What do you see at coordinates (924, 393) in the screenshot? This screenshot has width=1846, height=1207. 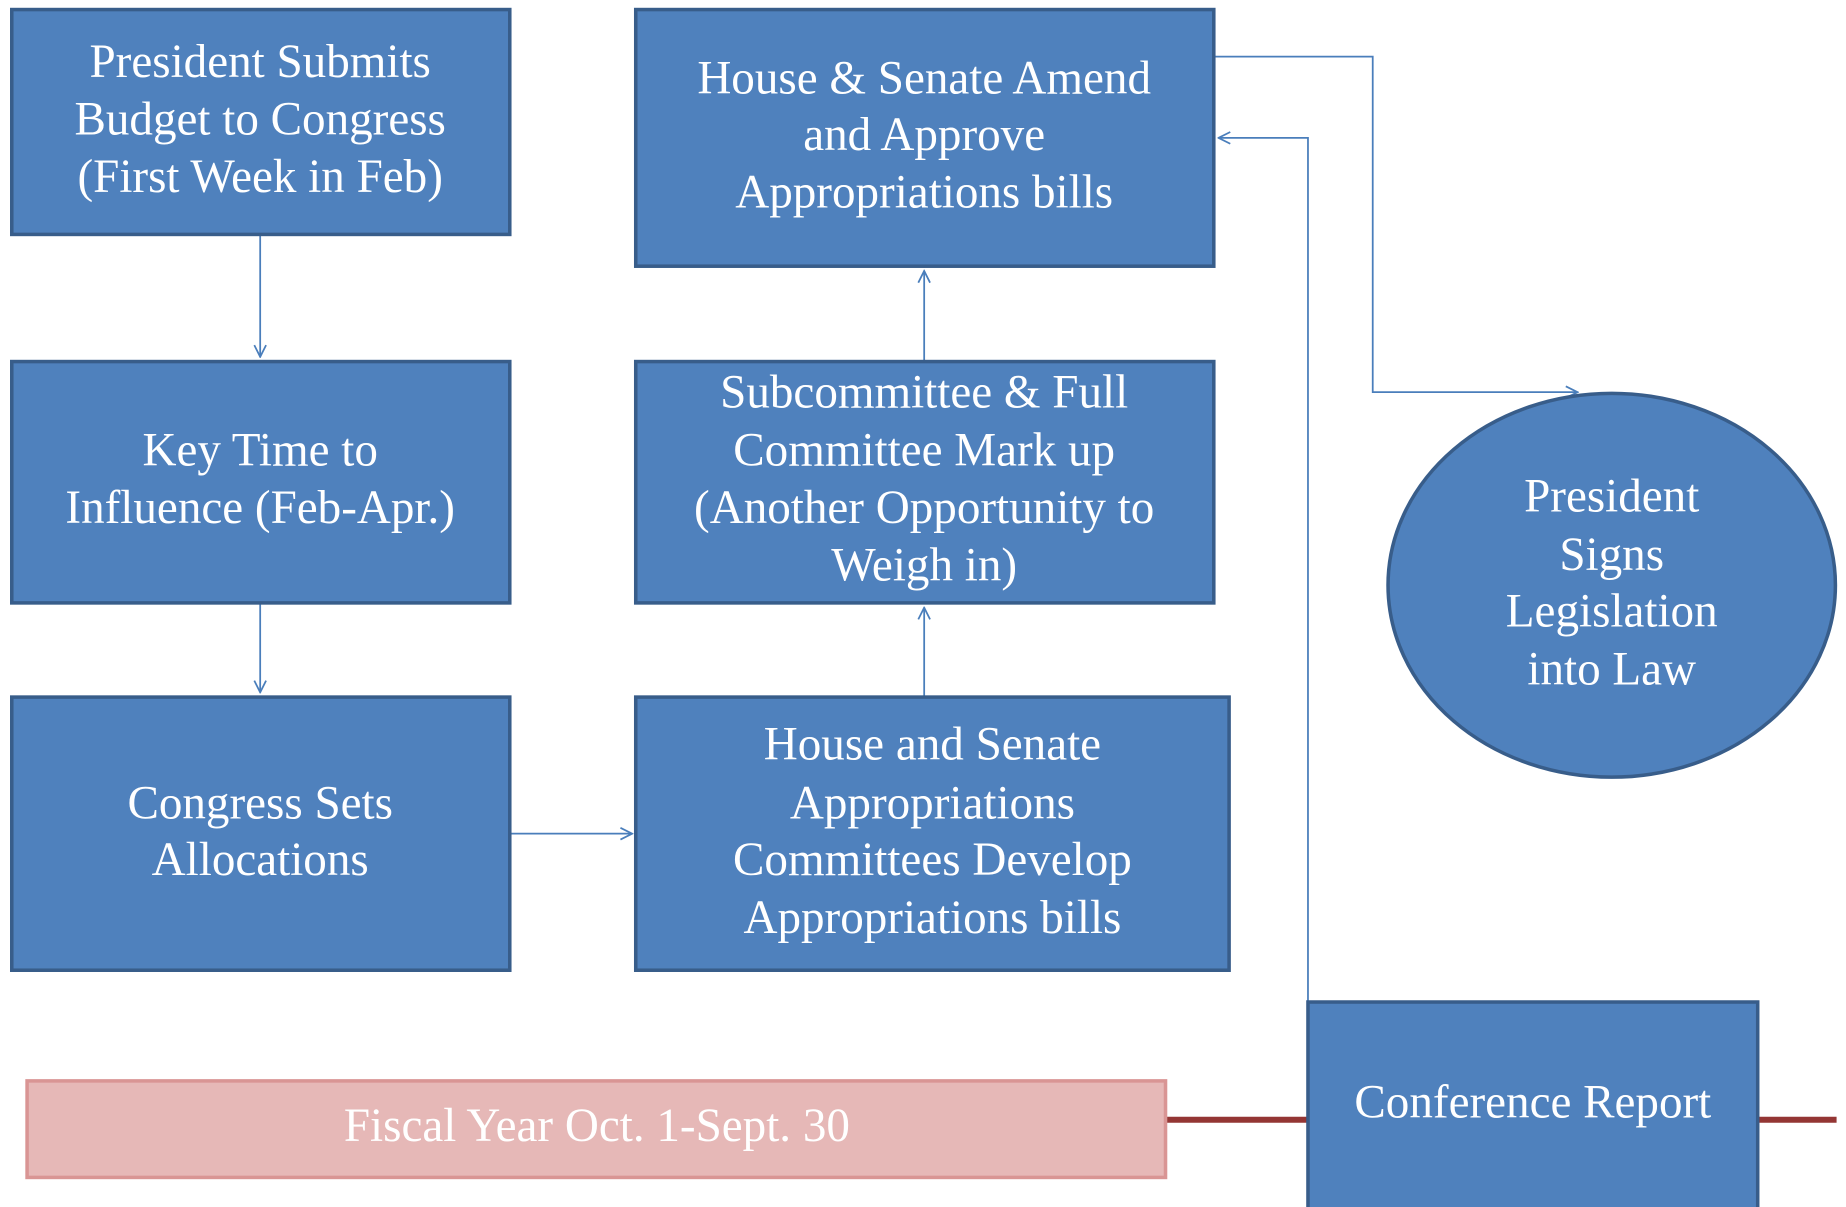 I see `node-text: Subcommittee & Full` at bounding box center [924, 393].